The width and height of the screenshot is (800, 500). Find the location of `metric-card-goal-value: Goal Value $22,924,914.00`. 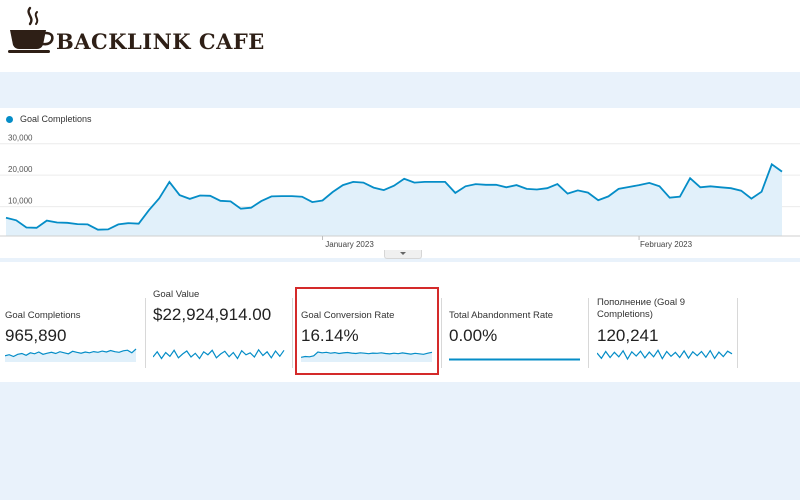

metric-card-goal-value: Goal Value $22,924,914.00 is located at coordinates (219, 321).